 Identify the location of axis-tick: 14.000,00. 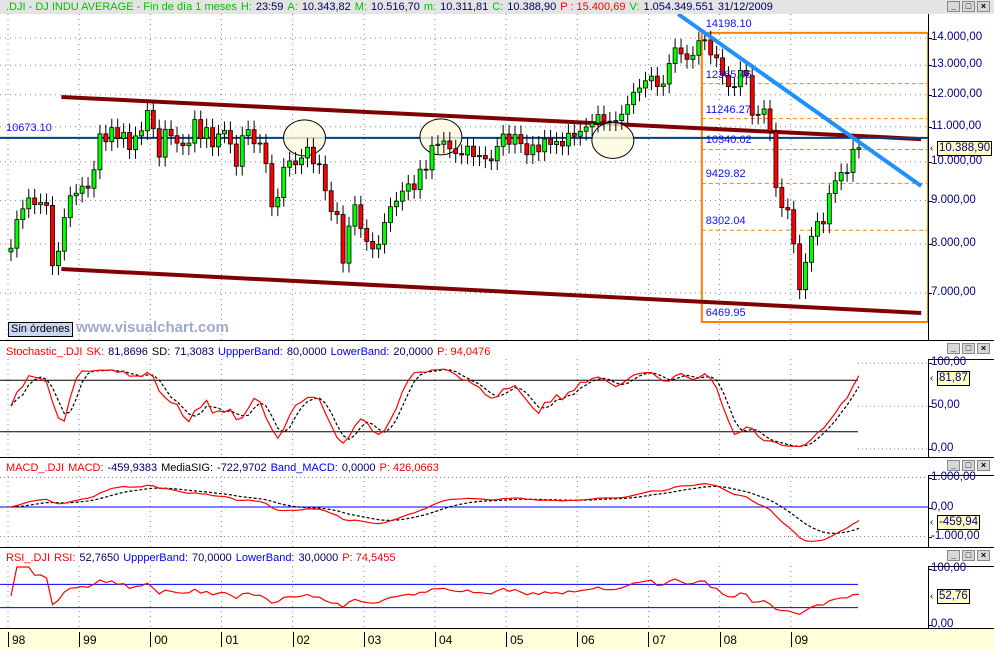
(955, 37).